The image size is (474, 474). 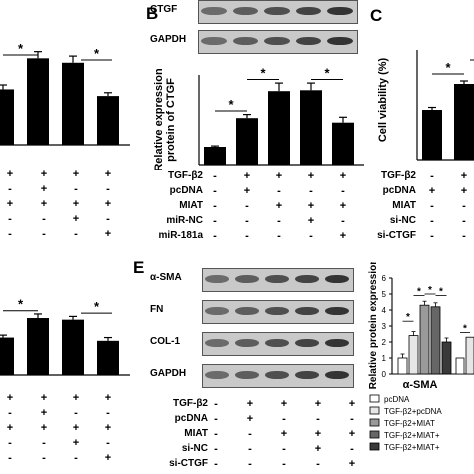 I want to click on y-tick-label: 3, so click(x=384, y=326).